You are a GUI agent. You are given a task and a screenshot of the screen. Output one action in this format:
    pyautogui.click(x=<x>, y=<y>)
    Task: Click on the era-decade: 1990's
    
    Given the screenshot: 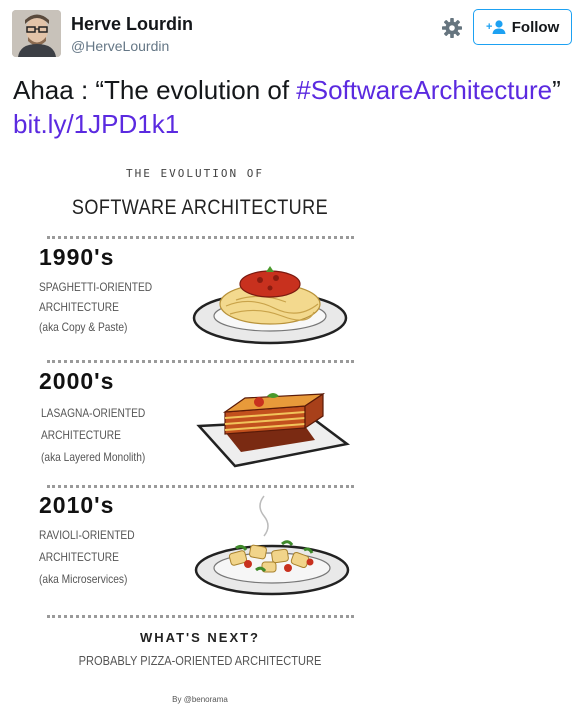 What is the action you would take?
    pyautogui.click(x=77, y=257)
    